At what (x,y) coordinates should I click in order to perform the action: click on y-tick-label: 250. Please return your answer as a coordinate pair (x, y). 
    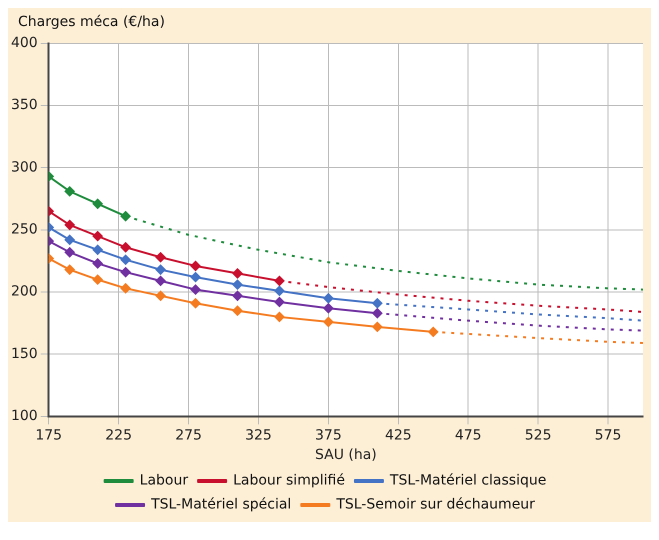
    Looking at the image, I should click on (24, 230).